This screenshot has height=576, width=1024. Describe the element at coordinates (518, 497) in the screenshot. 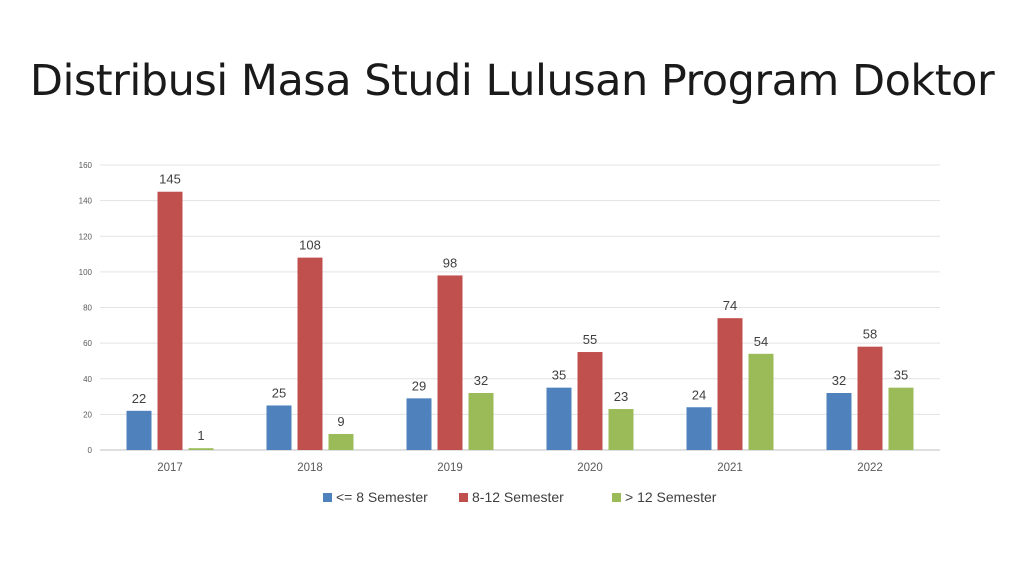

I see `legend-label: 8-12 Semester` at that location.